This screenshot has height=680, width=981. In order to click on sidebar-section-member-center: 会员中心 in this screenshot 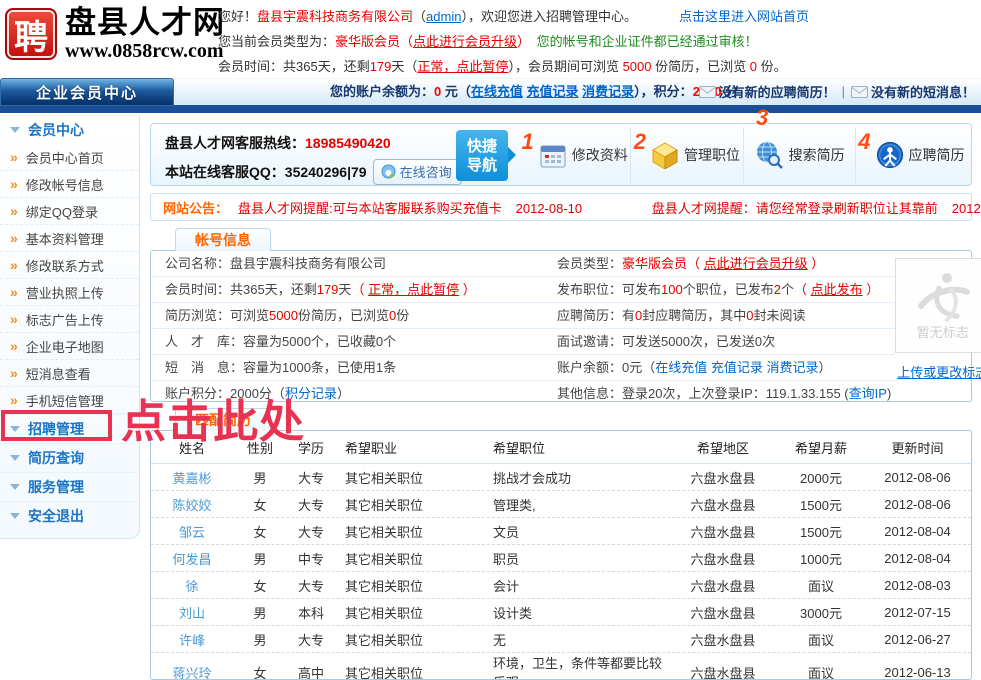, I will do `click(69, 129)`.